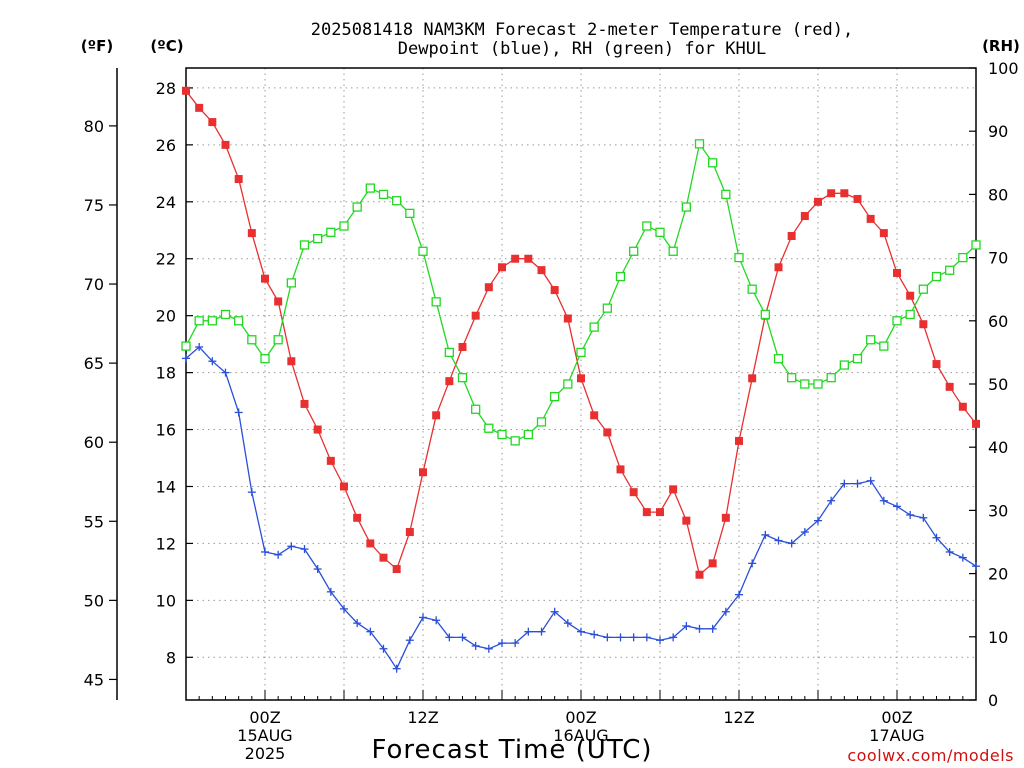 The image size is (1024, 768). What do you see at coordinates (998, 258) in the screenshot?
I see `rh-tick-label: 70` at bounding box center [998, 258].